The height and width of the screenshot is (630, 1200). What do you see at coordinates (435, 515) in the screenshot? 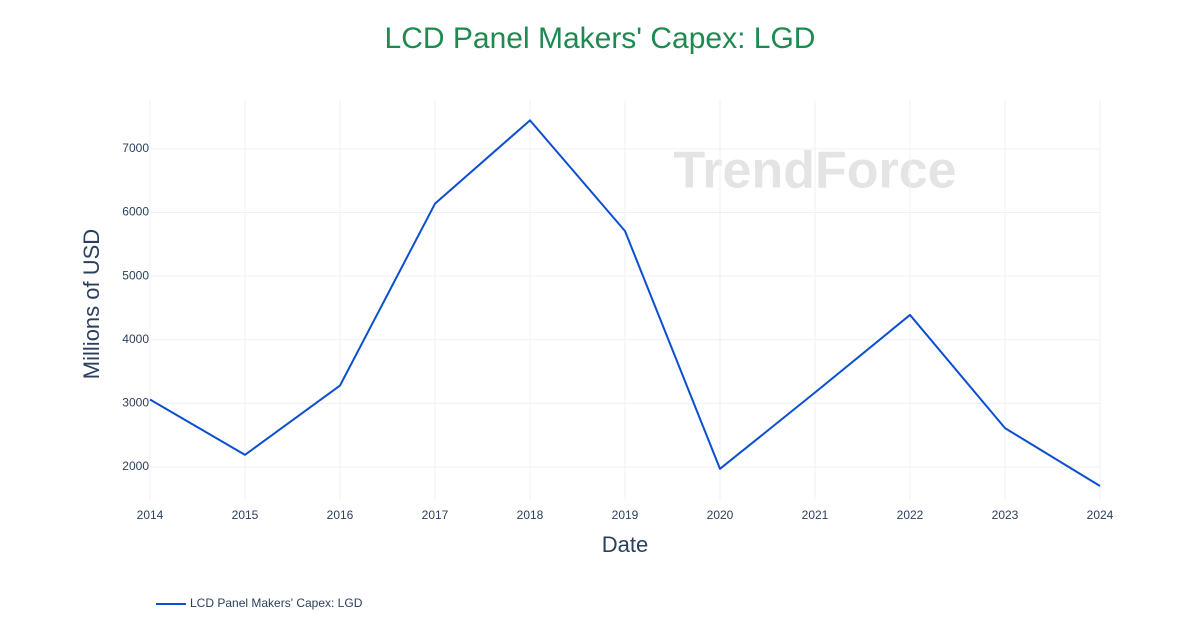
I see `x-tick-label: 2017` at bounding box center [435, 515].